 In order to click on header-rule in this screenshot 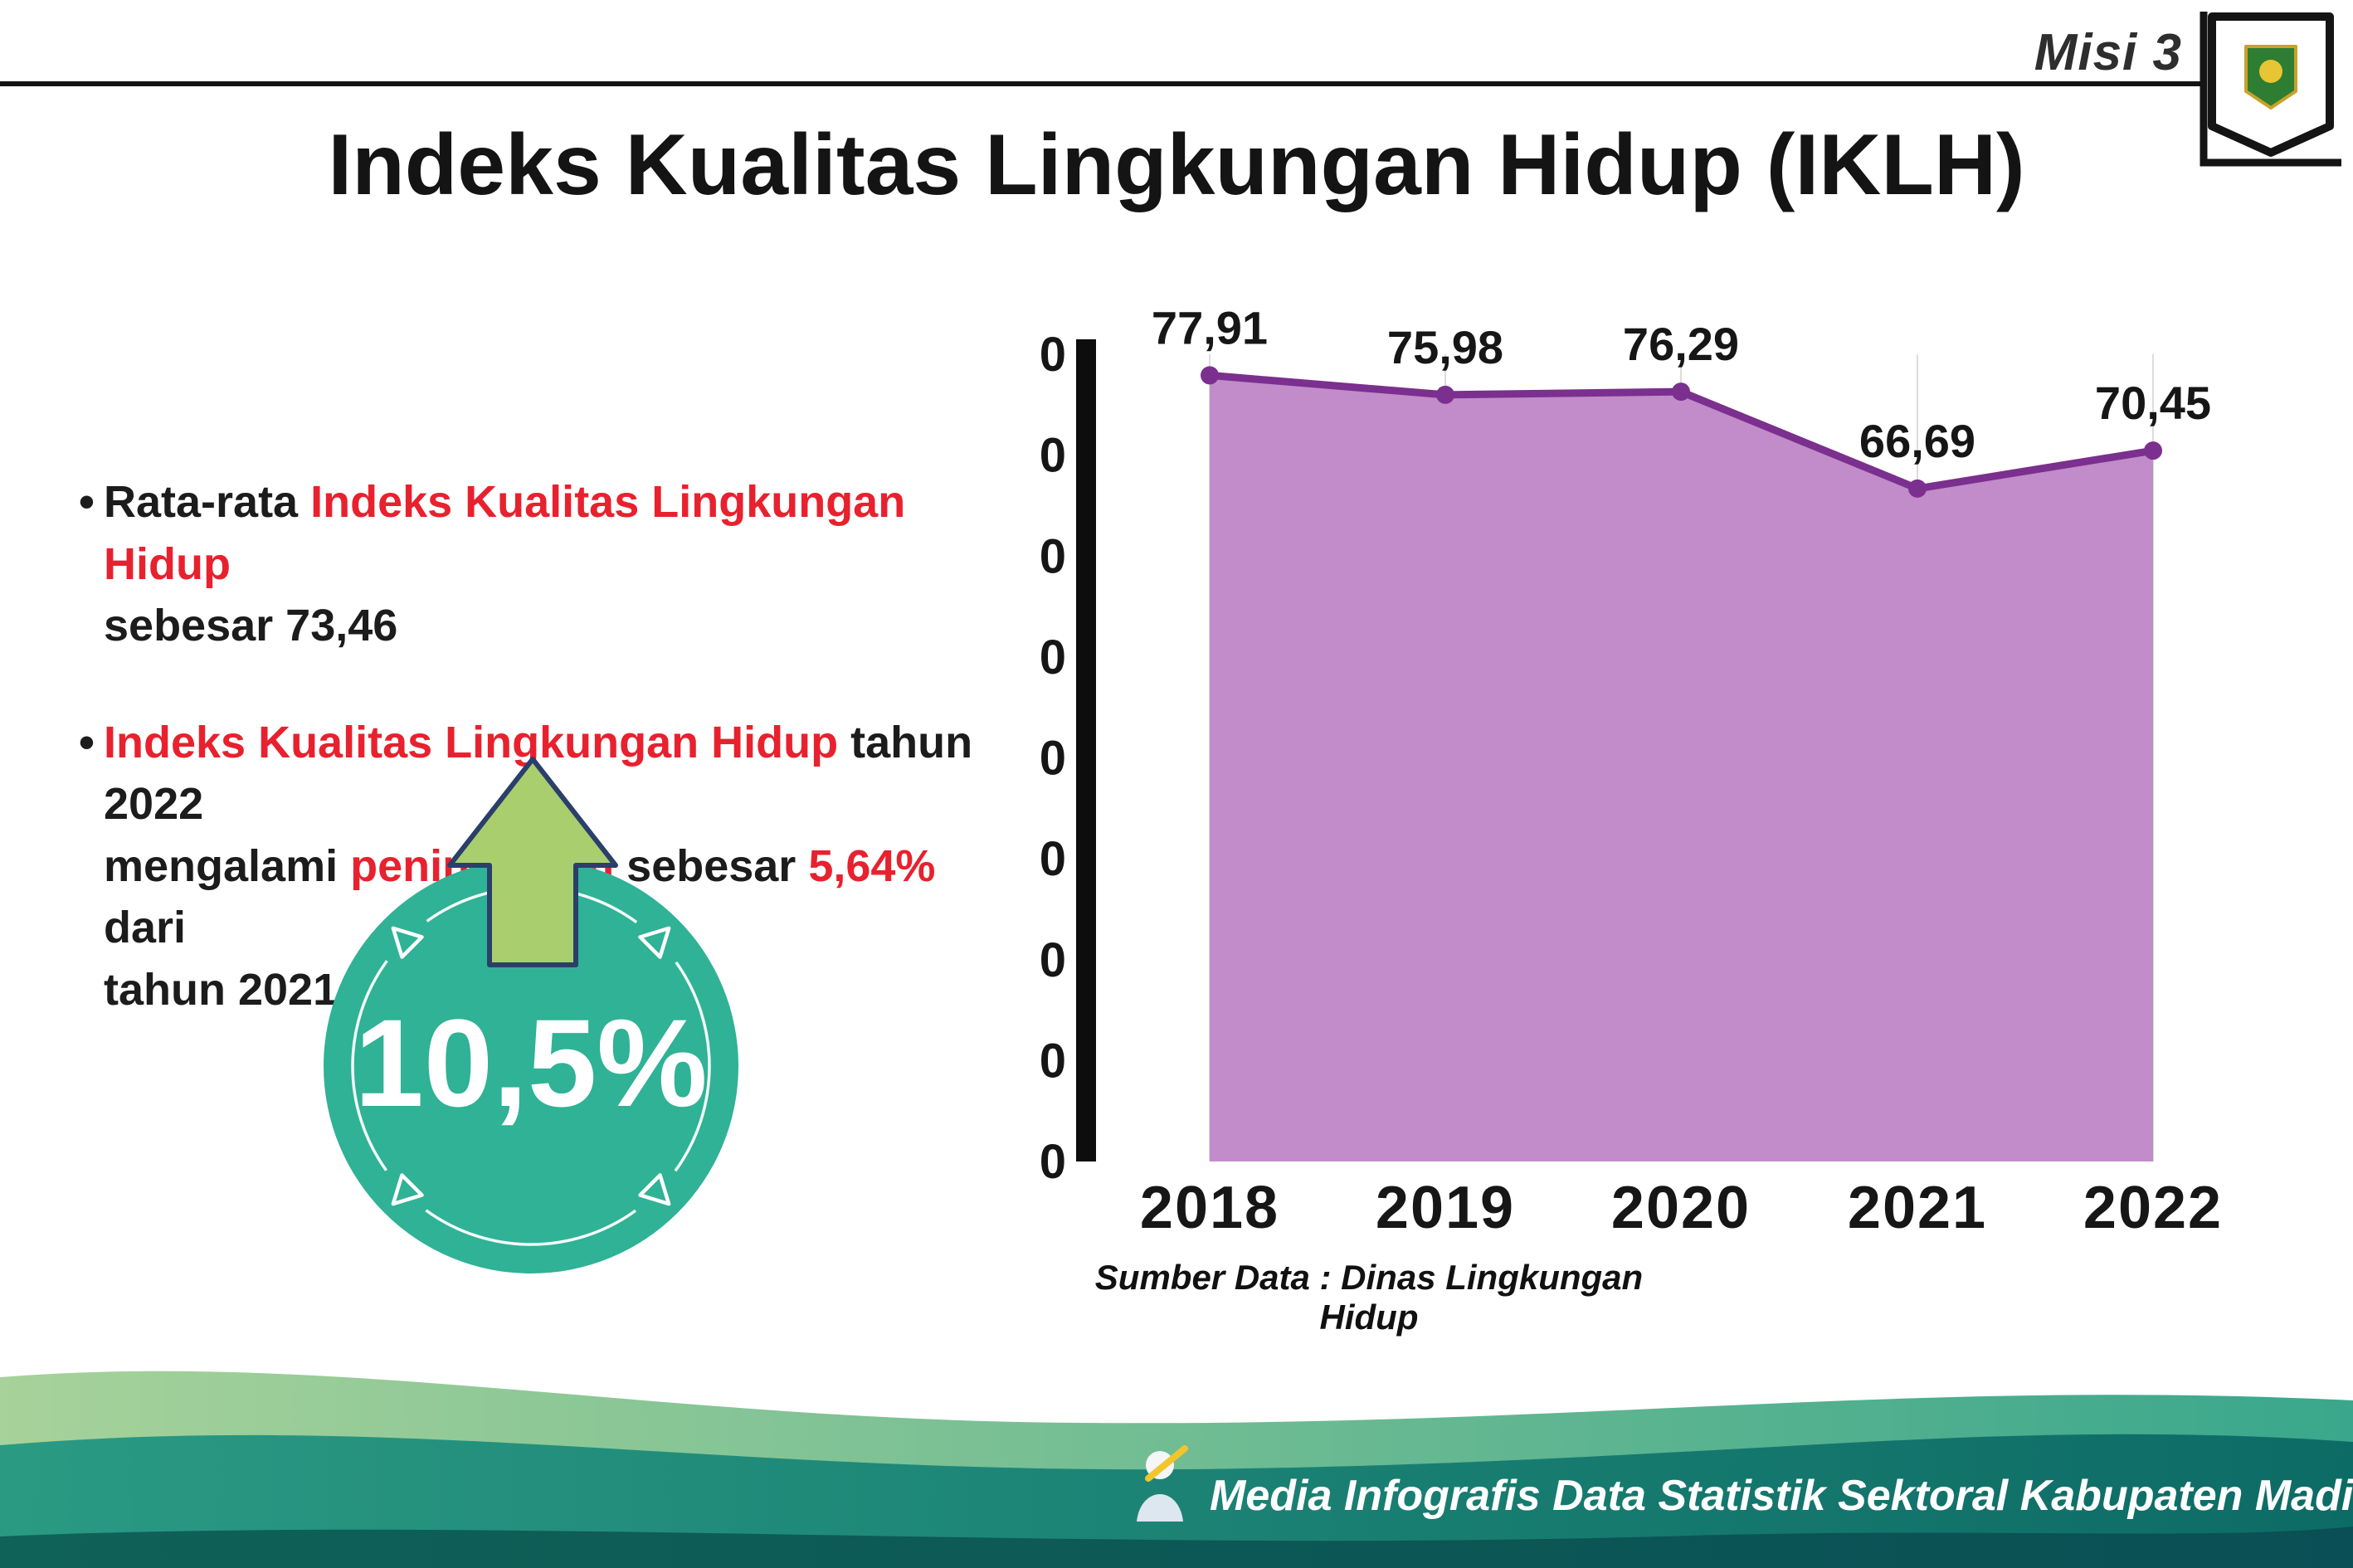, I will do `click(1100, 83)`.